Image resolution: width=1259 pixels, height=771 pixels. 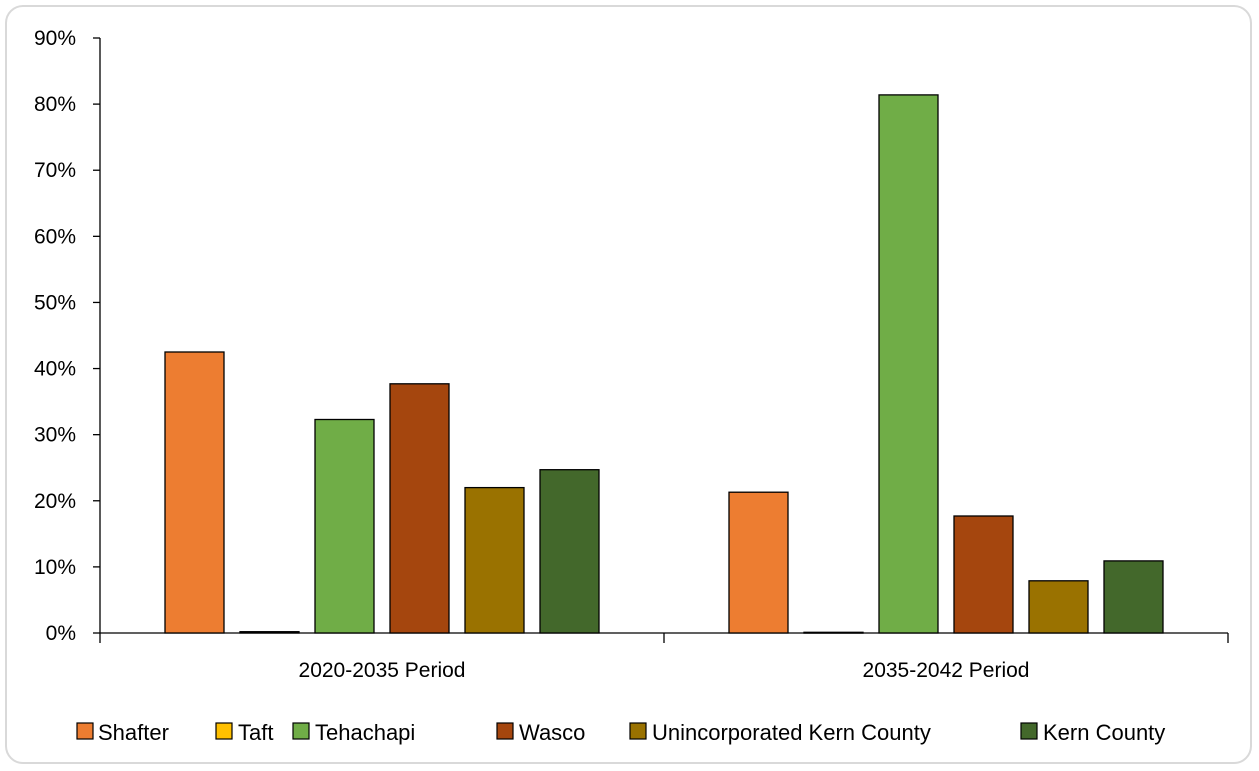 I want to click on legend-label: Wasco, so click(x=552, y=732).